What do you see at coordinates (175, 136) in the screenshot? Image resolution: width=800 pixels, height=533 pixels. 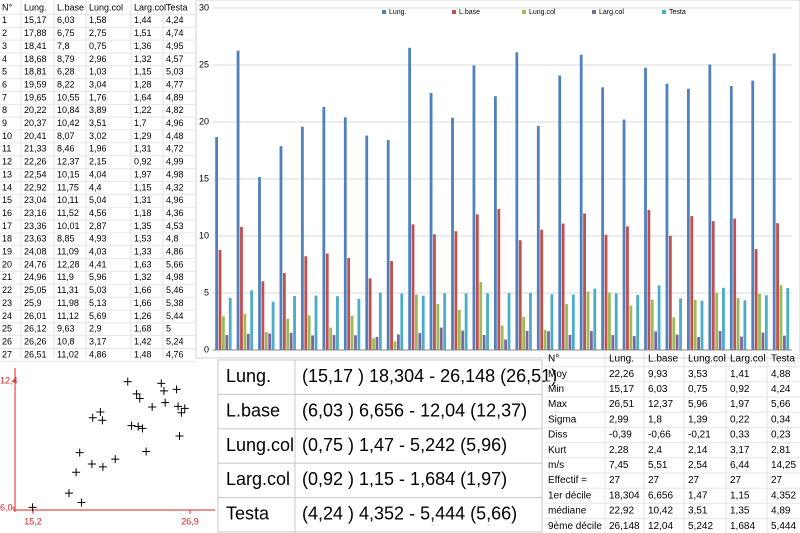 I see `table-cell: 4,48` at bounding box center [175, 136].